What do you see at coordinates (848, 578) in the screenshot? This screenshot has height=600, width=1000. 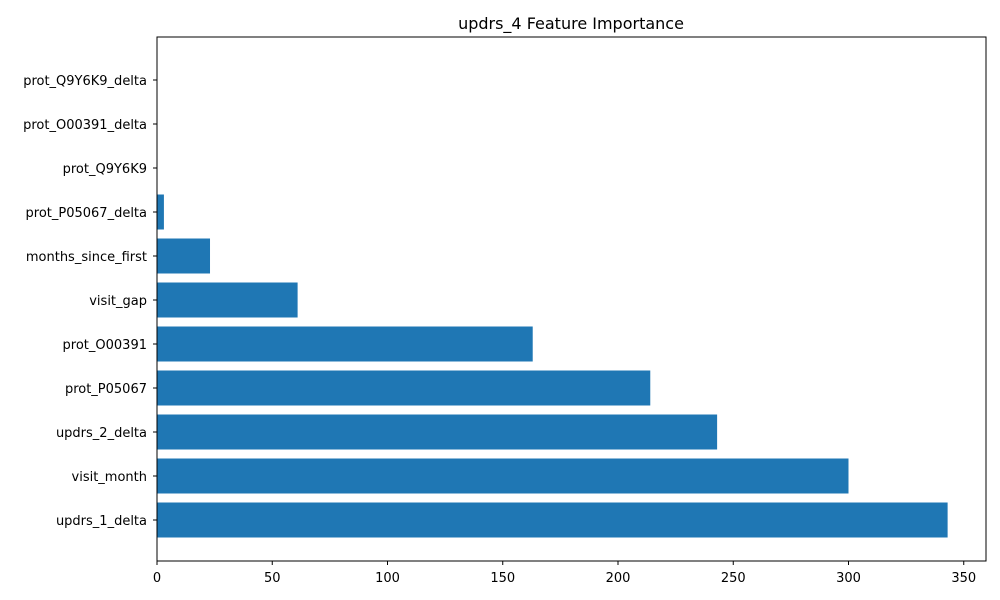 I see `x-tick-label: 300` at bounding box center [848, 578].